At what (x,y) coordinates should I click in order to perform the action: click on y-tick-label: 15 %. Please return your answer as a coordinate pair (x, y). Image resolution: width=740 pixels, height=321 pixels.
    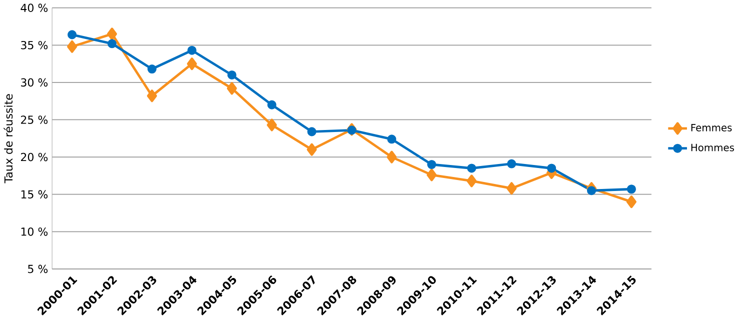
    Looking at the image, I should click on (34, 194).